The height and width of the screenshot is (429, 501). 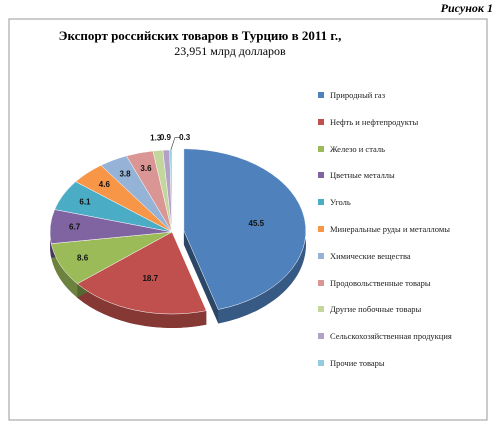 I want to click on legend-label: Железо и сталь, so click(x=357, y=148).